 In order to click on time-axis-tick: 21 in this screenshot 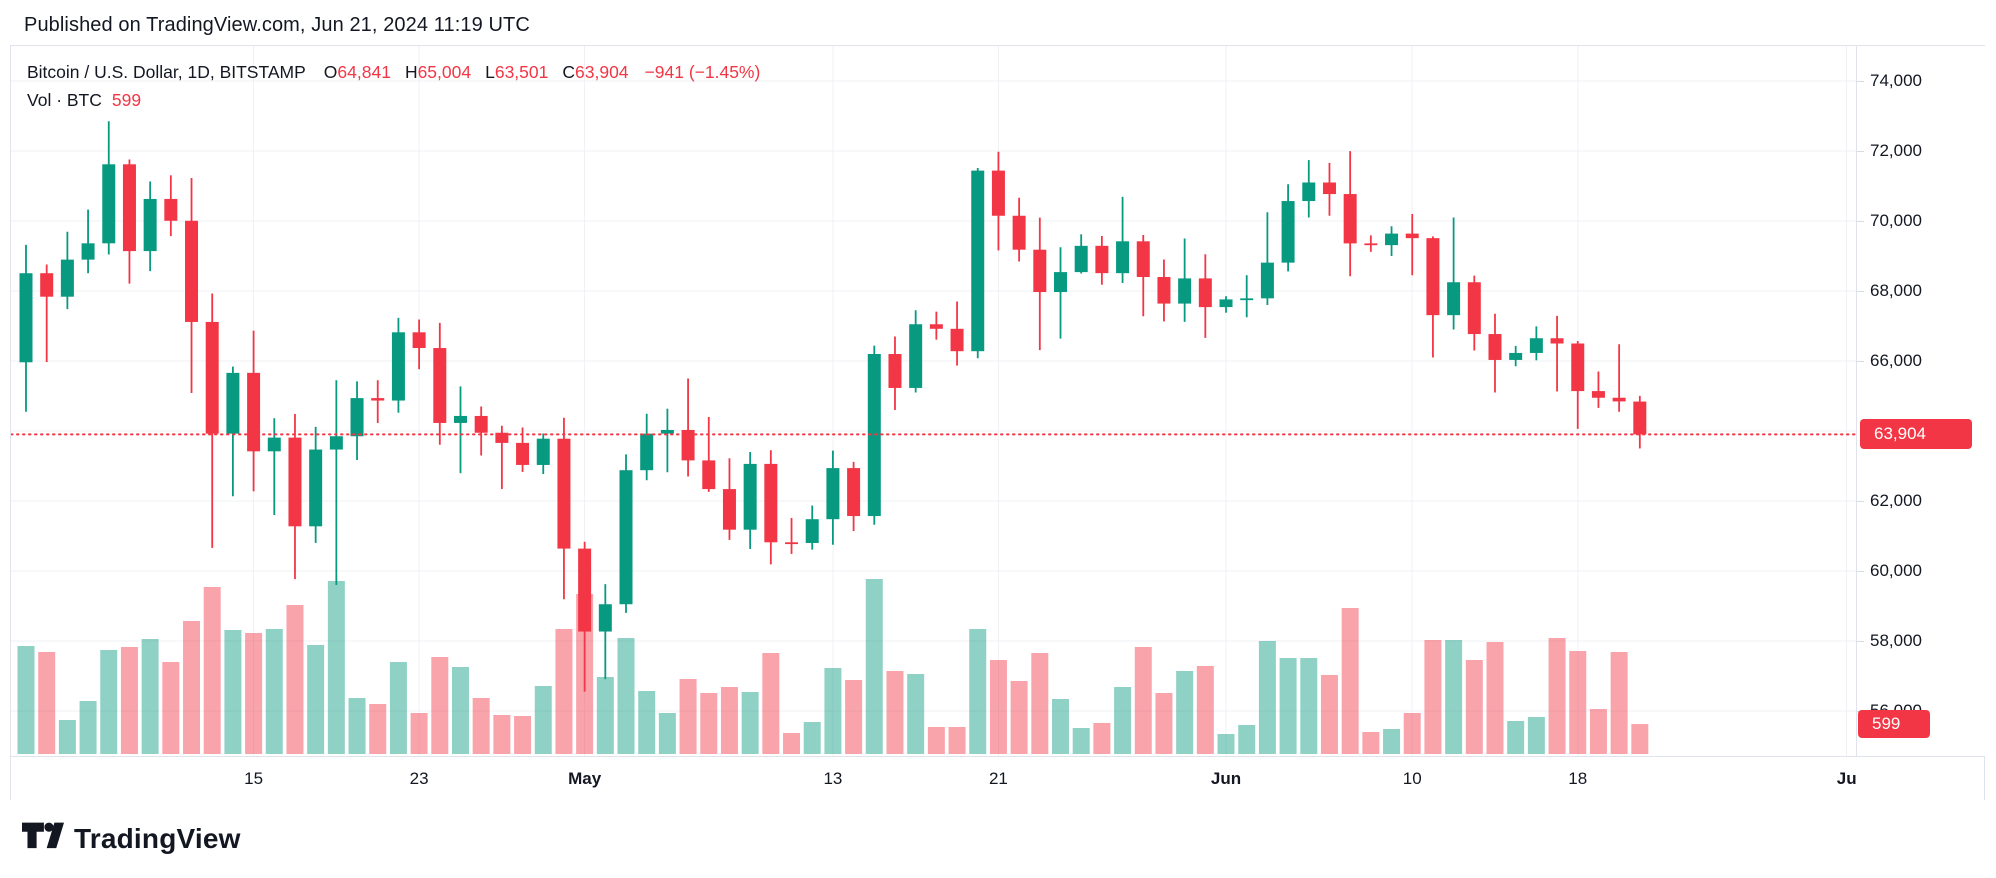, I will do `click(998, 778)`.